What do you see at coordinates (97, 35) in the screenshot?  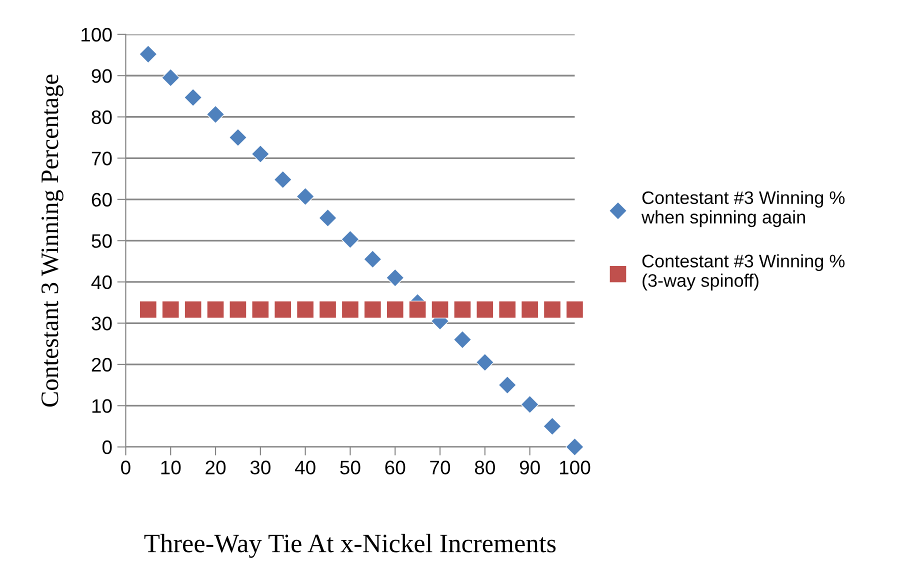 I see `y-tick-label: 100` at bounding box center [97, 35].